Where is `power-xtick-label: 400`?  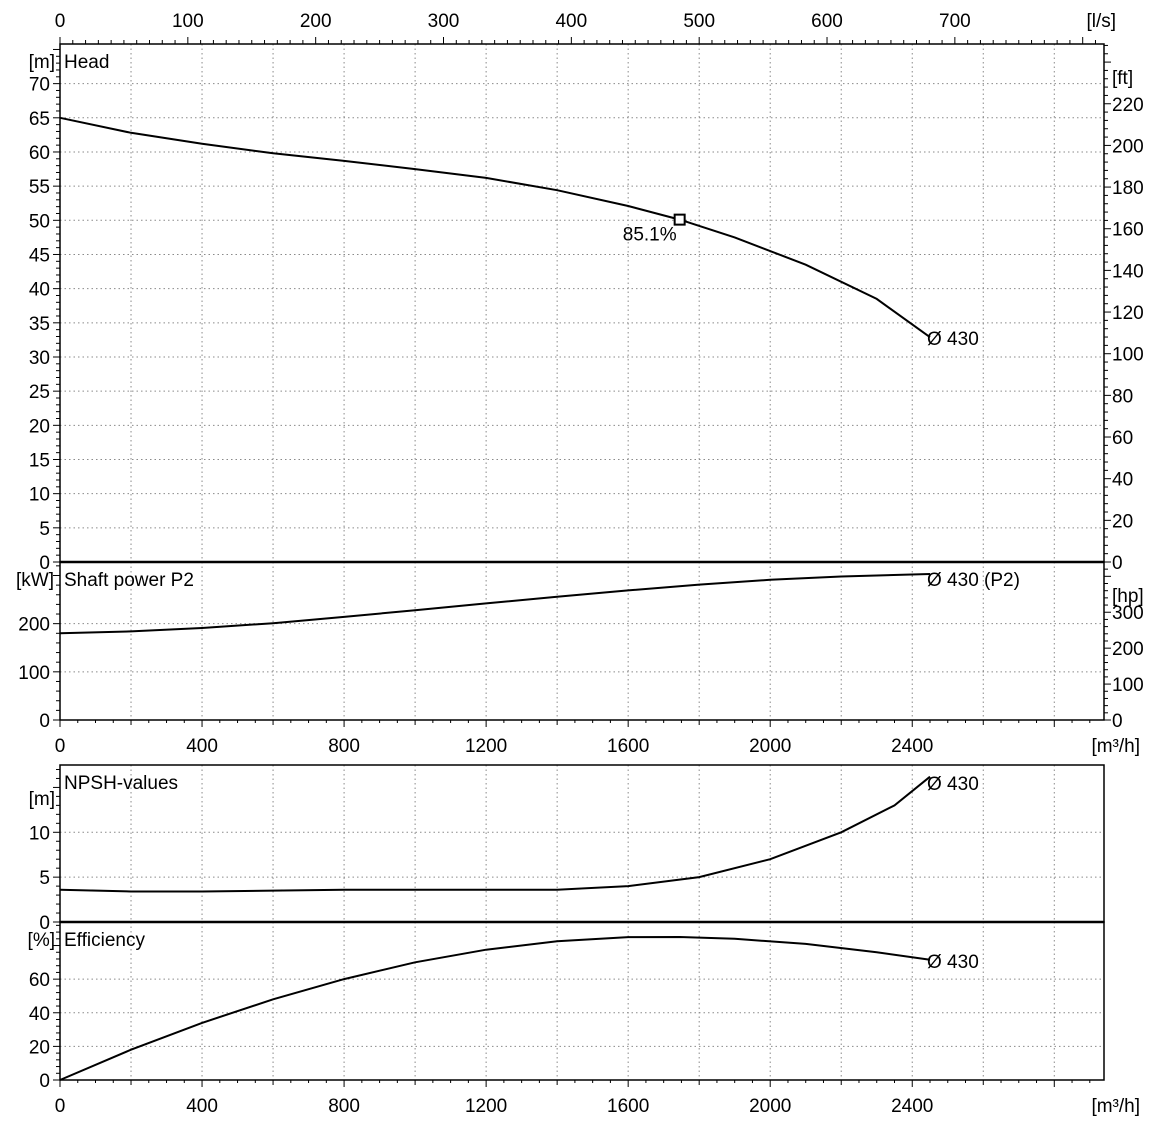
power-xtick-label: 400 is located at coordinates (202, 746).